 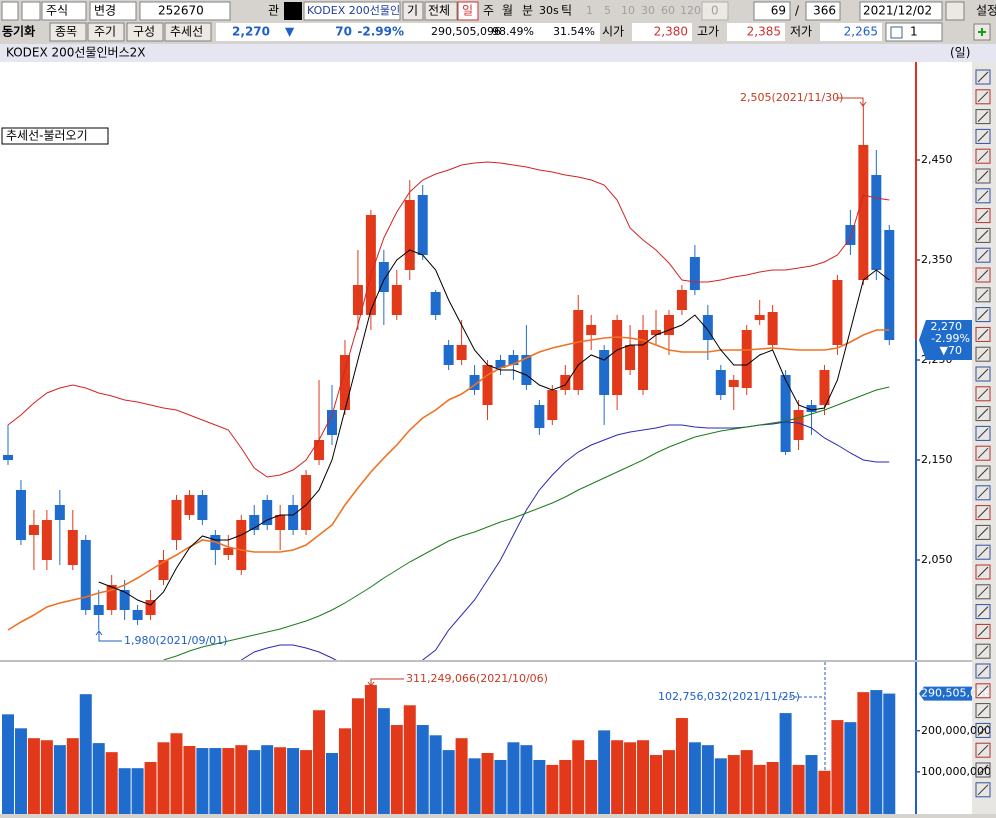 I want to click on period: 30s, so click(x=549, y=10).